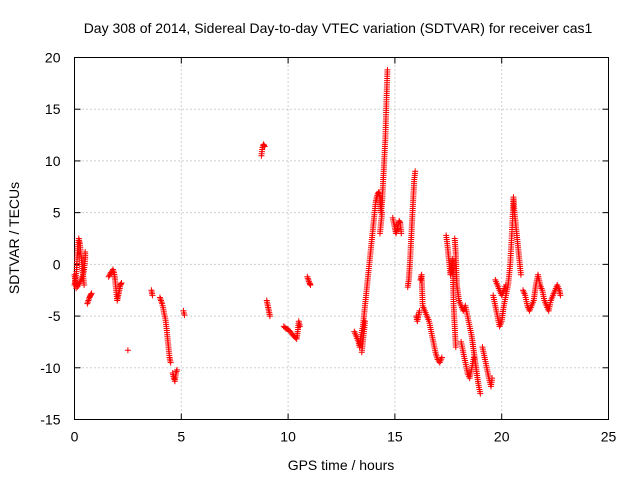 This screenshot has width=640, height=480. I want to click on x-tick-label: 0, so click(75, 437).